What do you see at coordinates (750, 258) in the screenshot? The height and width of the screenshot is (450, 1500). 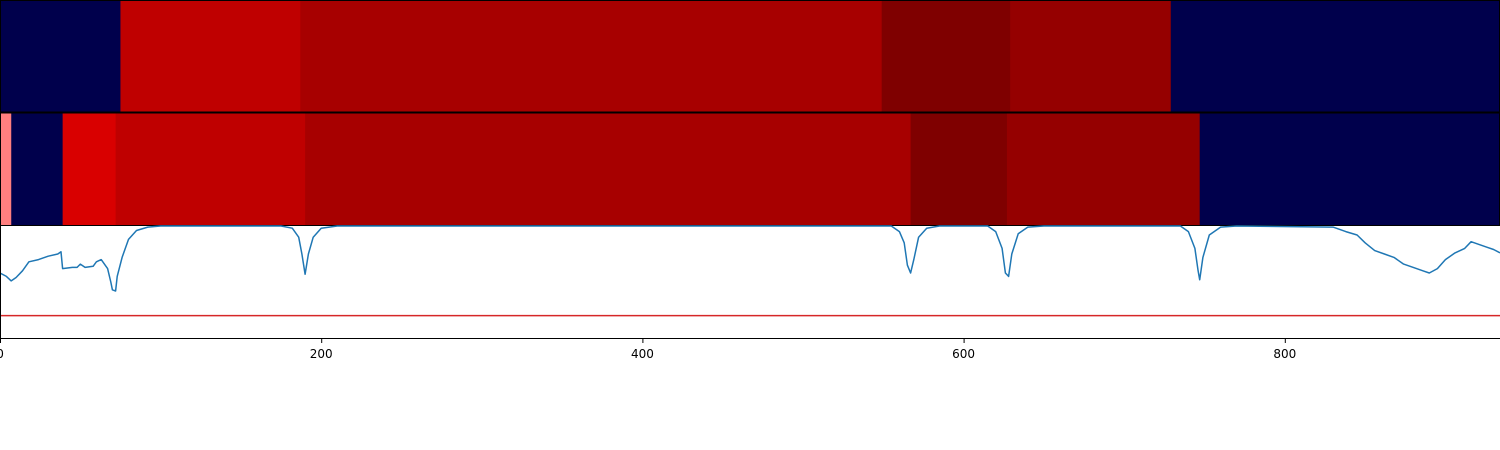 I see `series-line` at bounding box center [750, 258].